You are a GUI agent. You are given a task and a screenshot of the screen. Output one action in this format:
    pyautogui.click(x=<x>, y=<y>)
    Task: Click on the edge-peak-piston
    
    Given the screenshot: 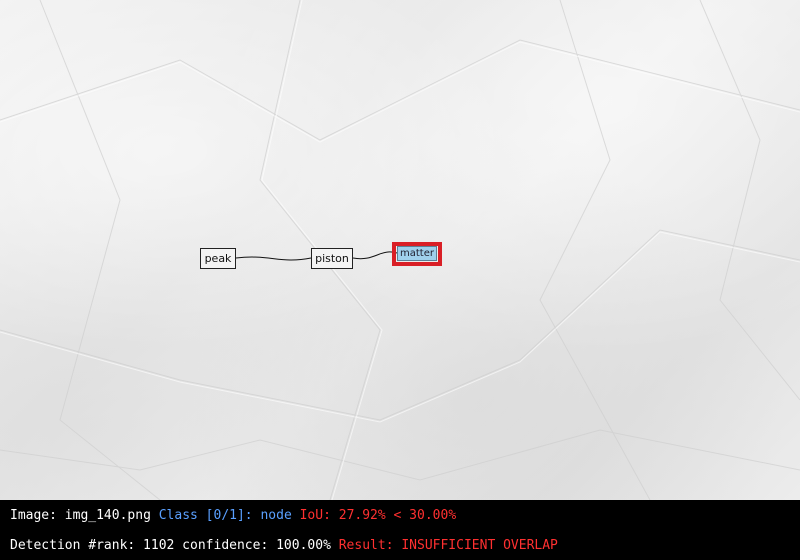 What is the action you would take?
    pyautogui.click(x=273, y=258)
    